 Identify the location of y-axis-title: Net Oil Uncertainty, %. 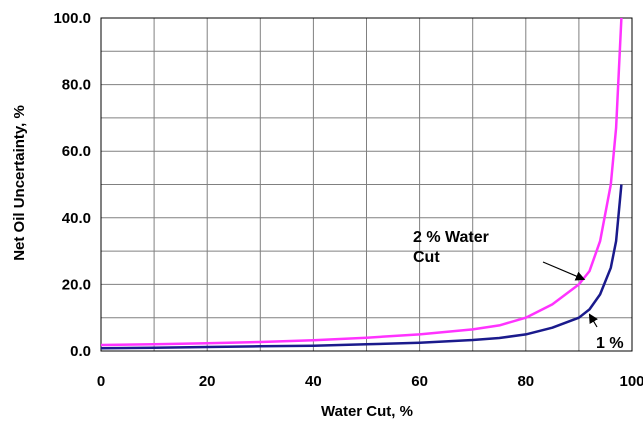
(19, 183).